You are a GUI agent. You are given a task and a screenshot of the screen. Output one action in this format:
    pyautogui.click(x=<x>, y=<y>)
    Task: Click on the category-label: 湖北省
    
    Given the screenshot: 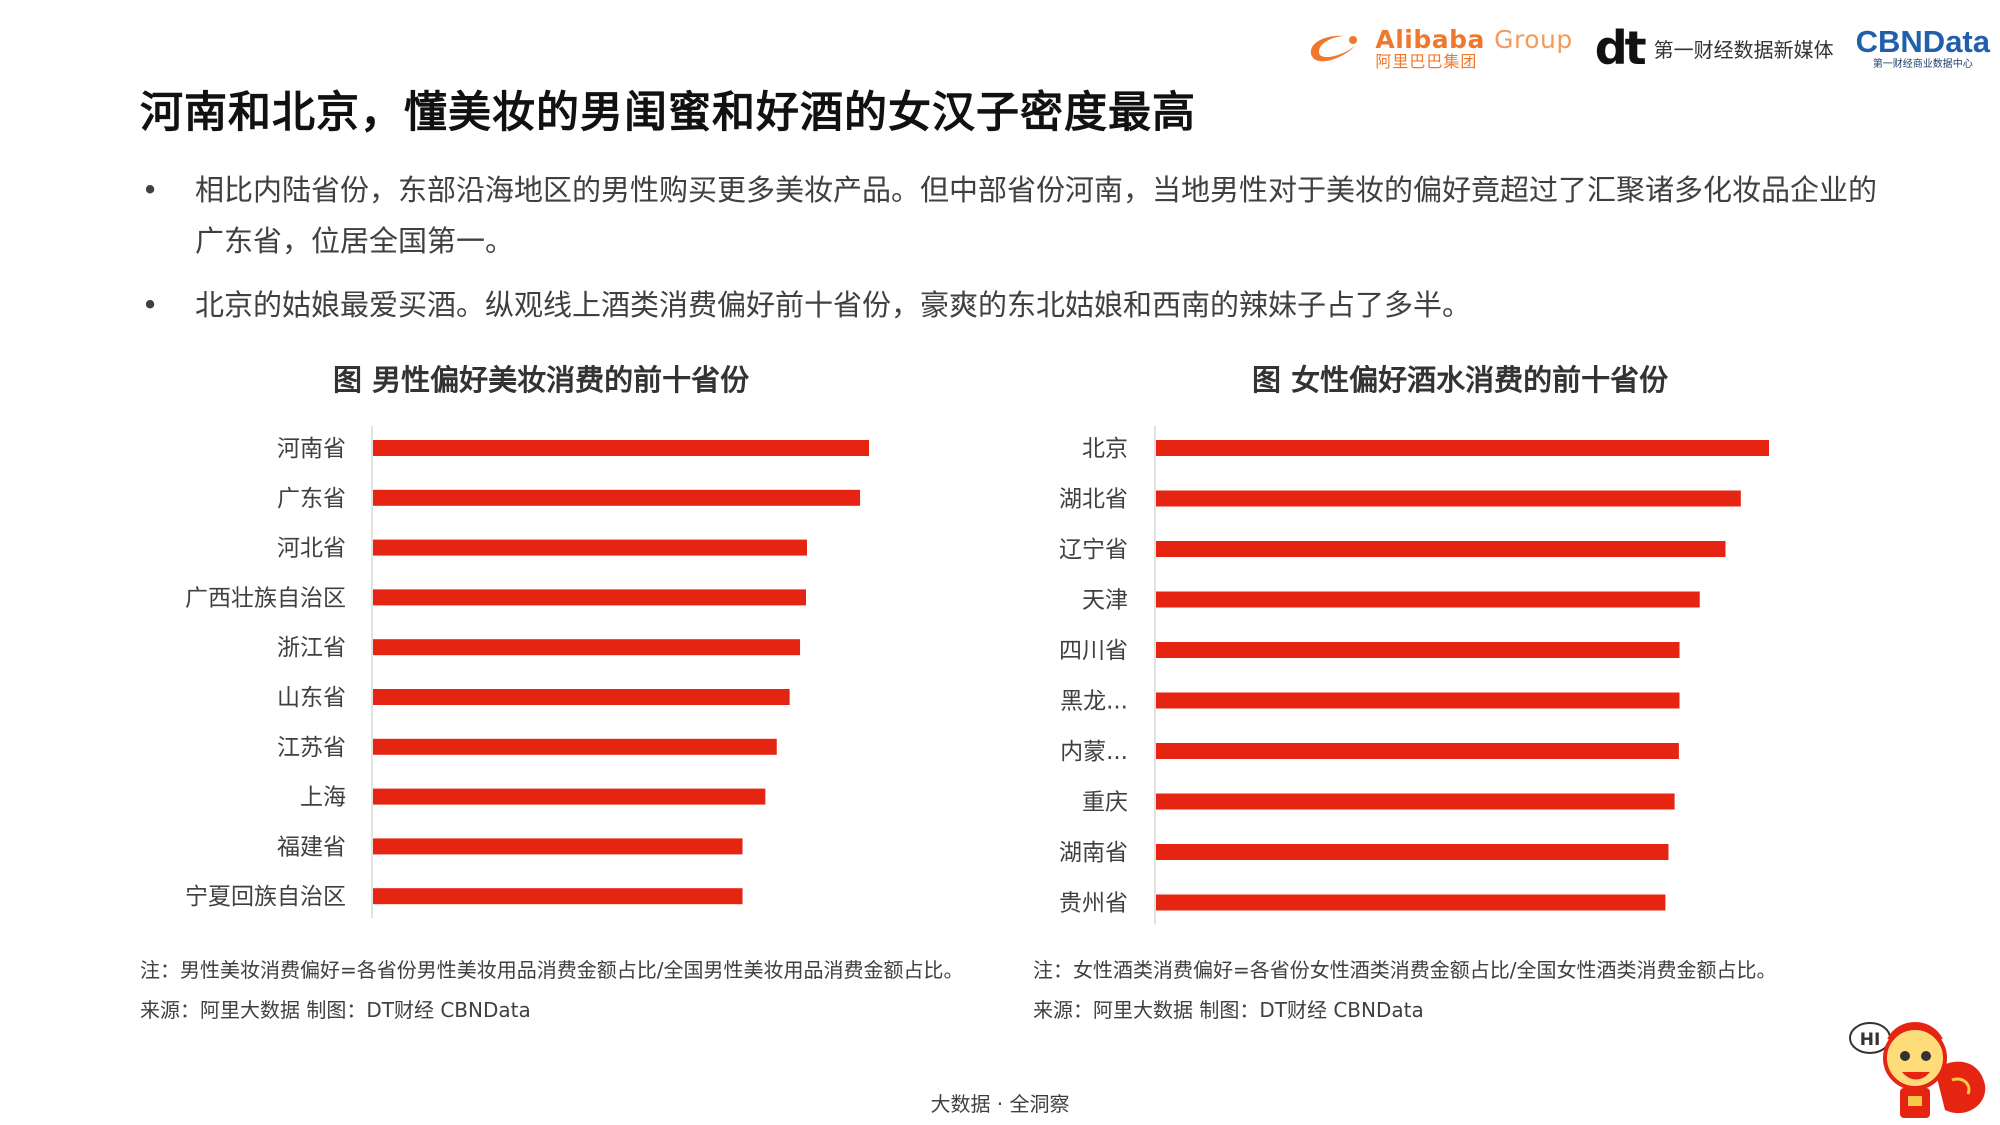 What is the action you would take?
    pyautogui.click(x=1093, y=500)
    